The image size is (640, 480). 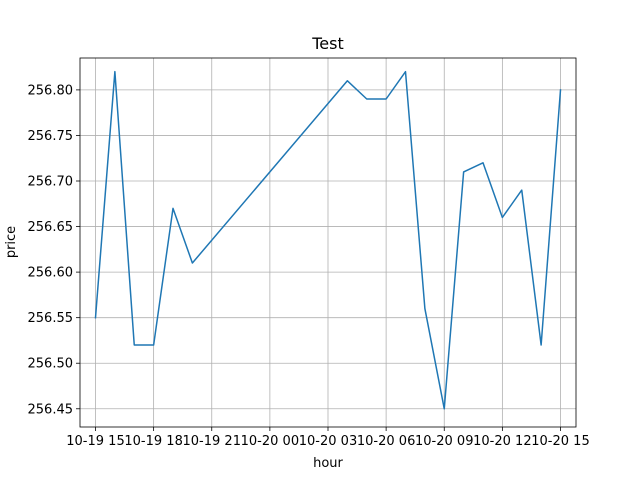 What do you see at coordinates (270, 441) in the screenshot?
I see `x-tick-label: 10-20 00` at bounding box center [270, 441].